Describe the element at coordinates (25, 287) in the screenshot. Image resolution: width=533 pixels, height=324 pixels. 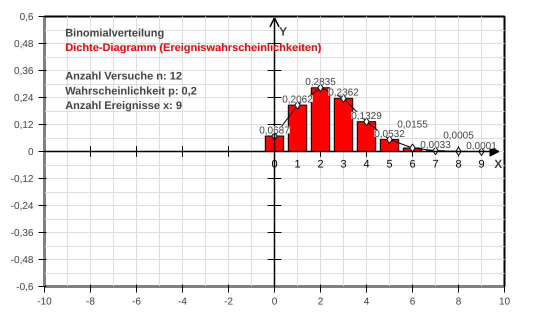
I see `y-tick-label: -0,6` at that location.